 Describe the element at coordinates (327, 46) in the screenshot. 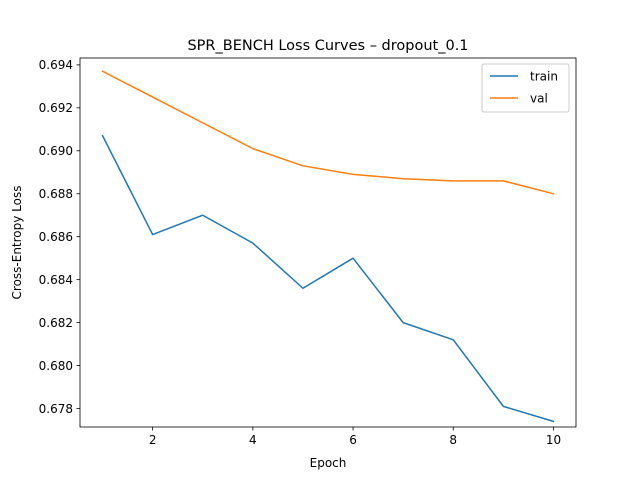

I see `chart-title: SPR_BENCH Loss Curves – dropout_0.1` at that location.